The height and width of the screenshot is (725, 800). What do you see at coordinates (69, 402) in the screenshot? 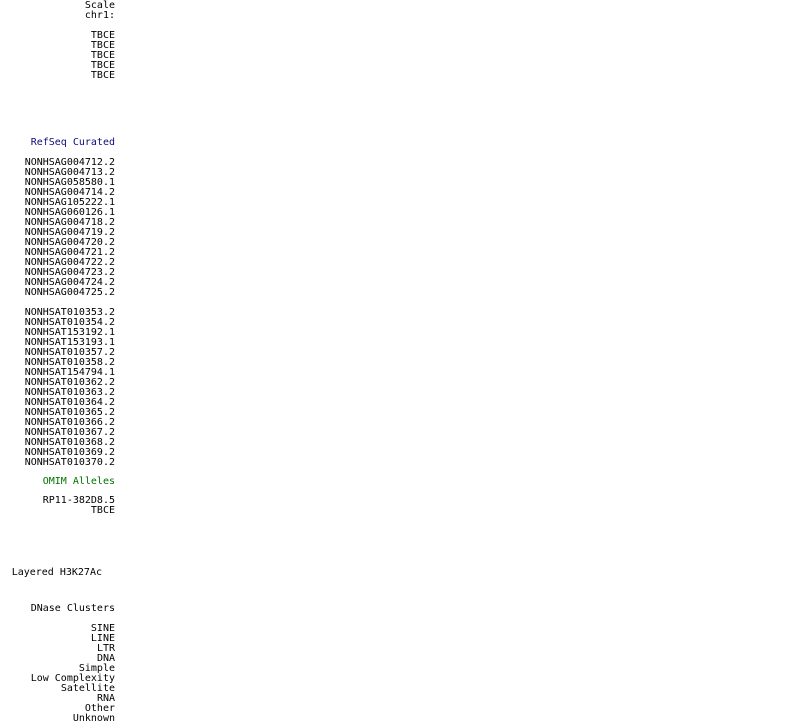
I see `noncode-transcript-label: NONHSAT010364.2` at bounding box center [69, 402].